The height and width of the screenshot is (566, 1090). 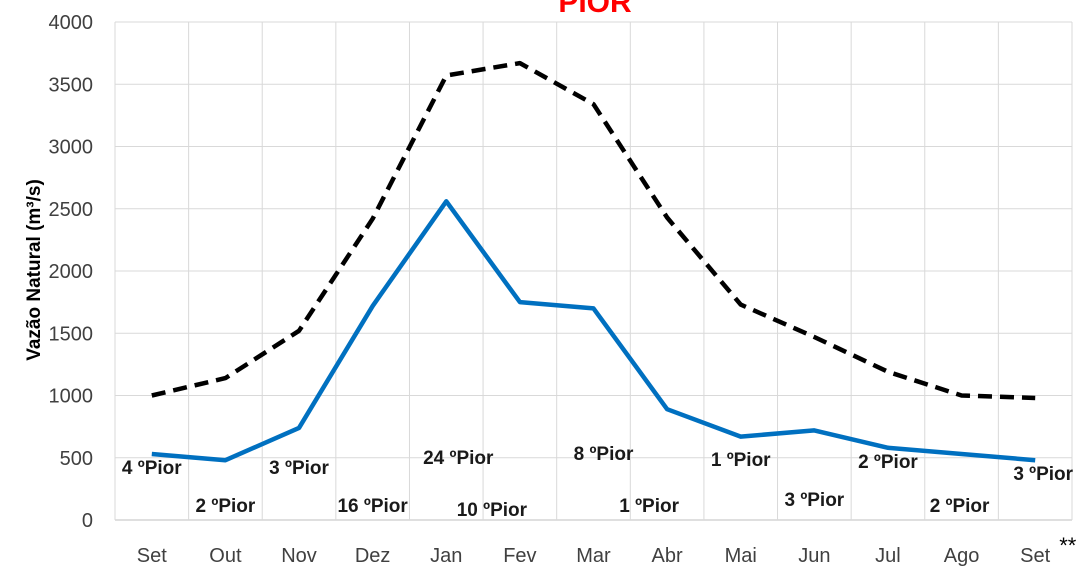 What do you see at coordinates (299, 555) in the screenshot?
I see `x-tick-label: Nov` at bounding box center [299, 555].